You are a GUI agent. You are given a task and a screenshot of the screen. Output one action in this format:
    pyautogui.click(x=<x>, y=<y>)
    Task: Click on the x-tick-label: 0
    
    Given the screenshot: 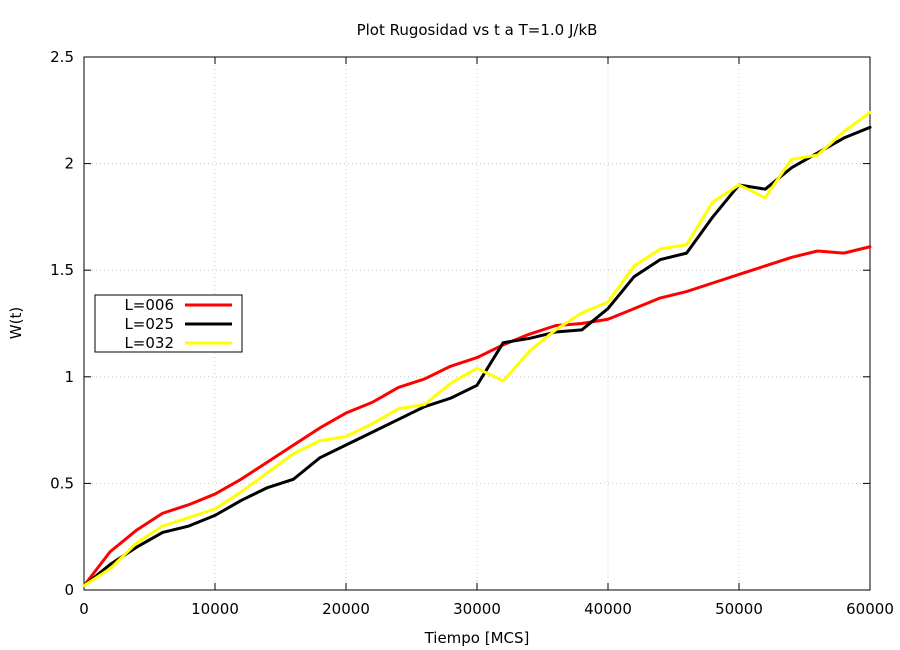 What is the action you would take?
    pyautogui.click(x=84, y=609)
    